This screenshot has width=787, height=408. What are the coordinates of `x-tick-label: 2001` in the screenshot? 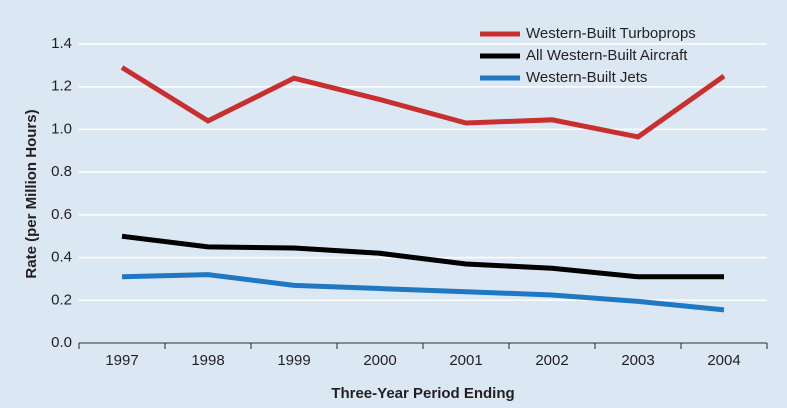 It's located at (465, 360).